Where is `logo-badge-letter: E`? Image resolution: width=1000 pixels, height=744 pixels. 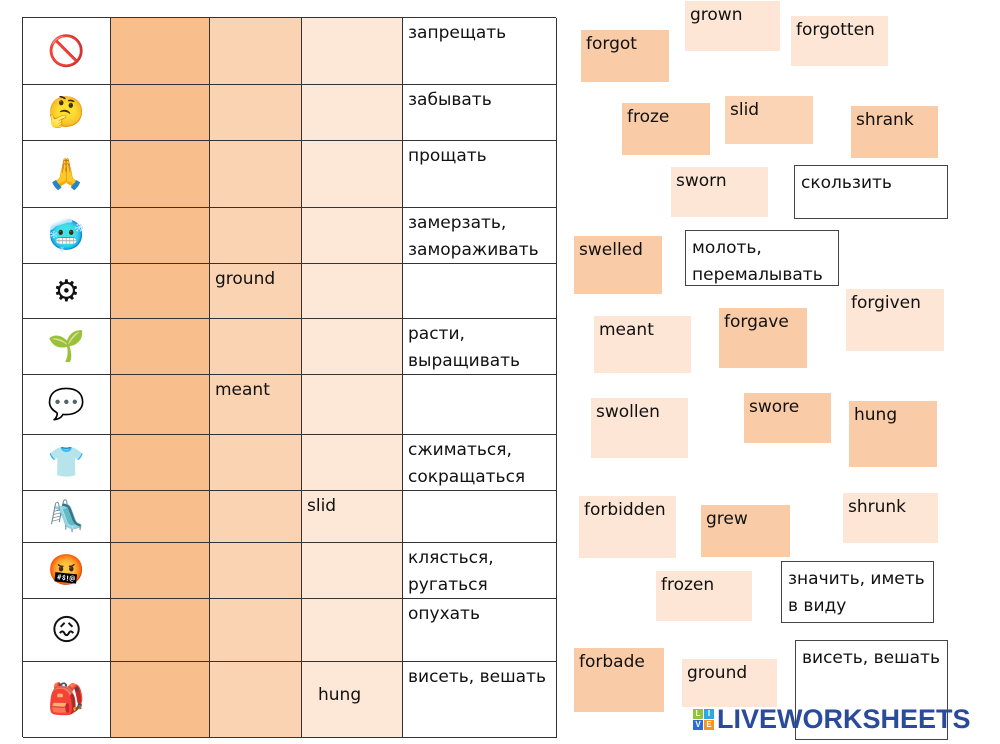
logo-badge-letter: E is located at coordinates (709, 725).